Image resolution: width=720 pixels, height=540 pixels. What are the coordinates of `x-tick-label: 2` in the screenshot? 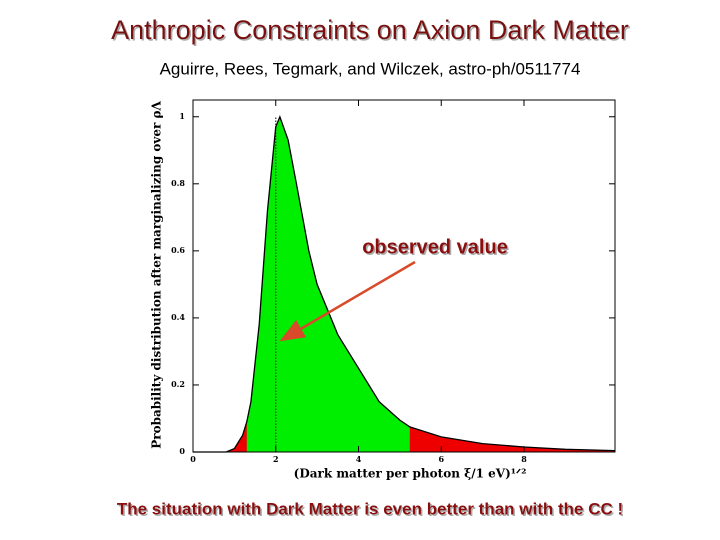 It's located at (276, 459).